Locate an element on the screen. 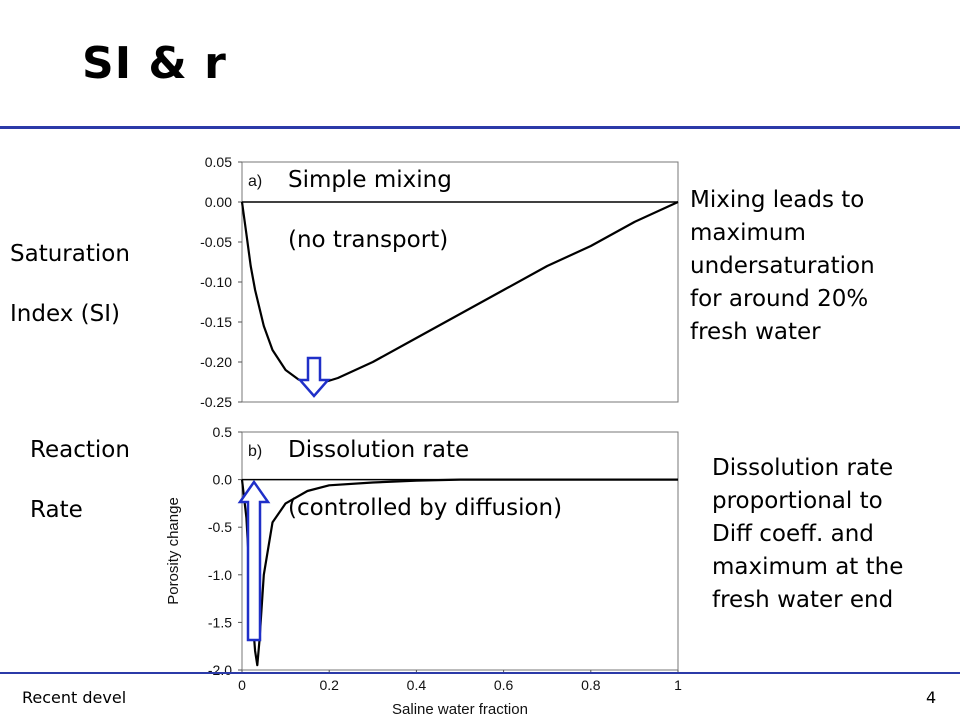 The height and width of the screenshot is (724, 960). y-tick-label: -1.0 is located at coordinates (220, 575).